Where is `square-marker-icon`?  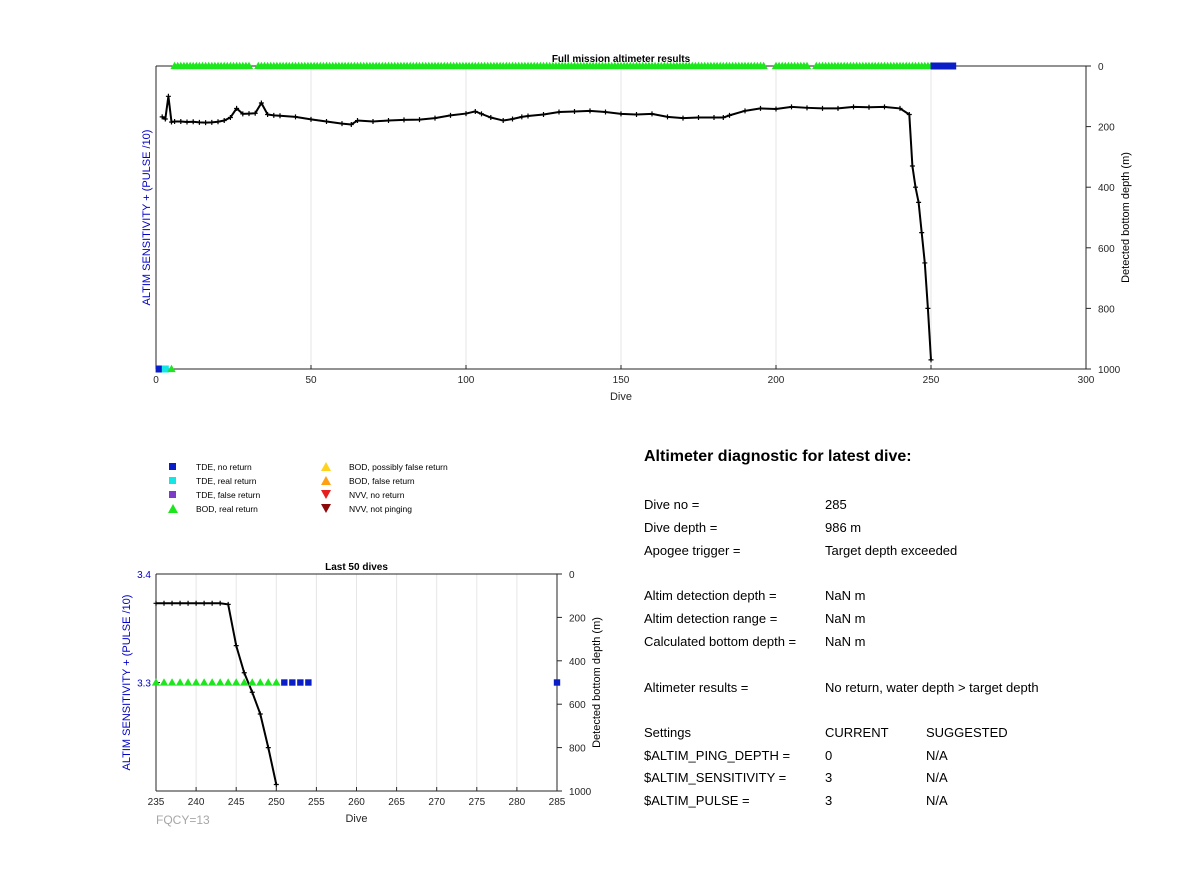
square-marker-icon is located at coordinates (173, 494).